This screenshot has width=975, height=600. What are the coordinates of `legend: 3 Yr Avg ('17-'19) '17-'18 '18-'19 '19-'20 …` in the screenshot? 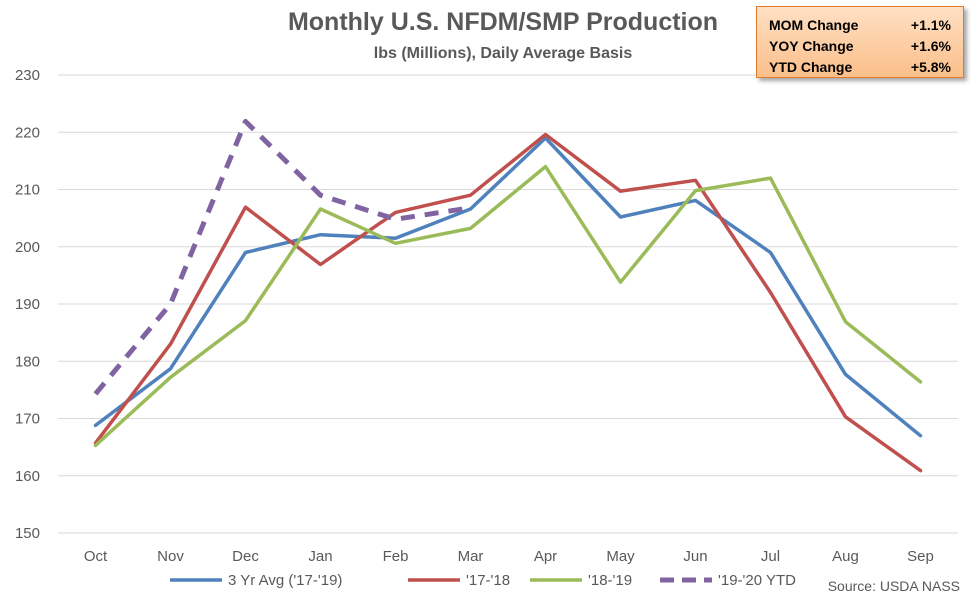 It's located at (483, 580).